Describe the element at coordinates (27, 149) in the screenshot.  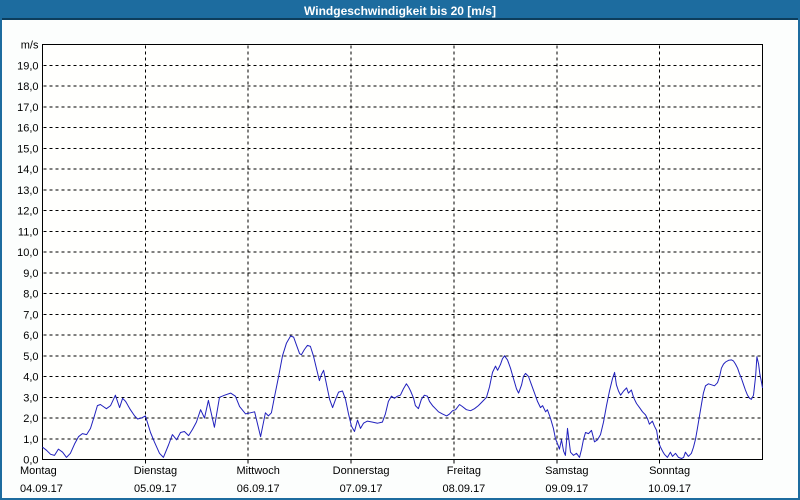
I see `y-tick-label: 15,0` at that location.